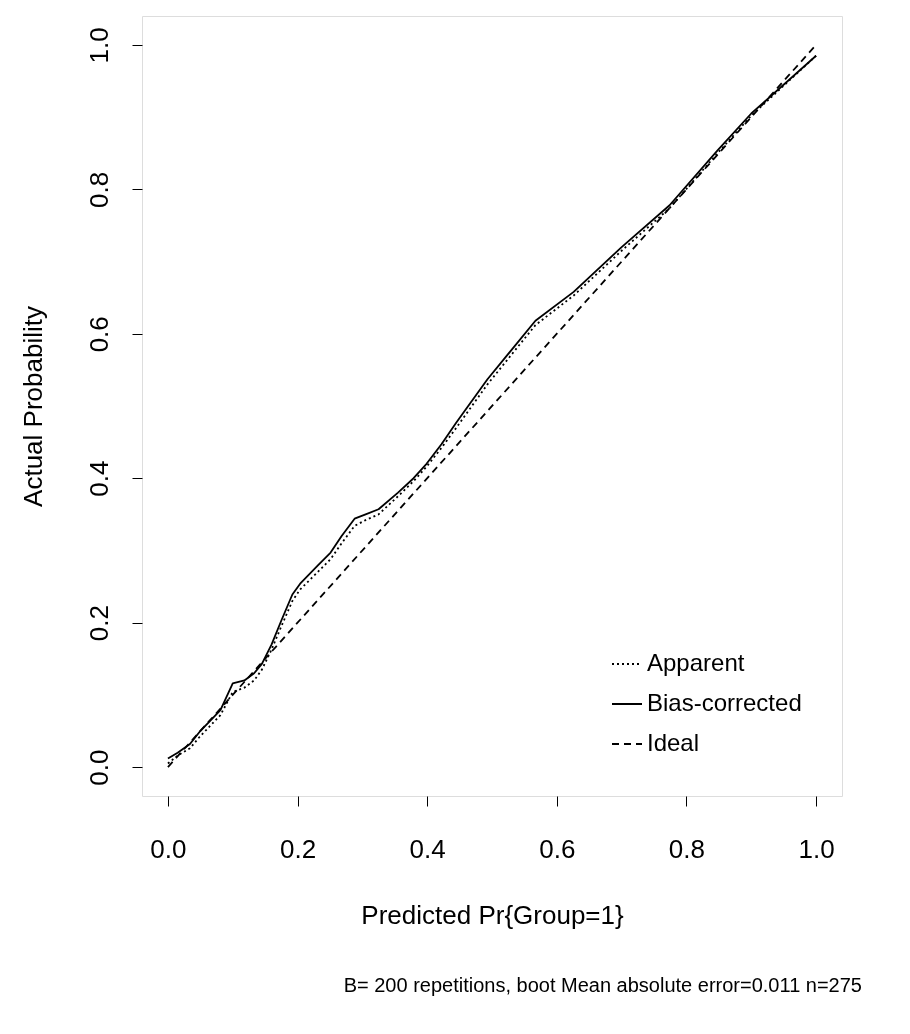 Image resolution: width=910 pixels, height=1034 pixels. Describe the element at coordinates (557, 848) in the screenshot. I see `x-tick-label: 0.6` at that location.